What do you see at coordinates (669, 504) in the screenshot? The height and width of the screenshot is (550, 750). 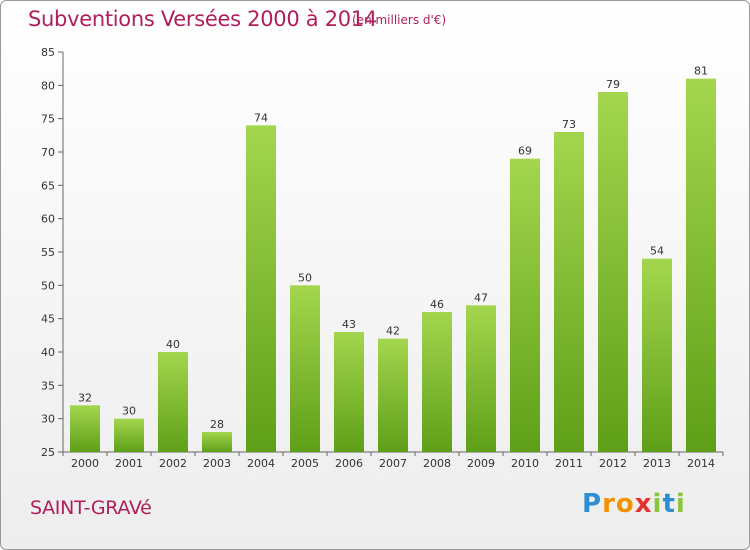 I see `logo-letter: t` at bounding box center [669, 504].